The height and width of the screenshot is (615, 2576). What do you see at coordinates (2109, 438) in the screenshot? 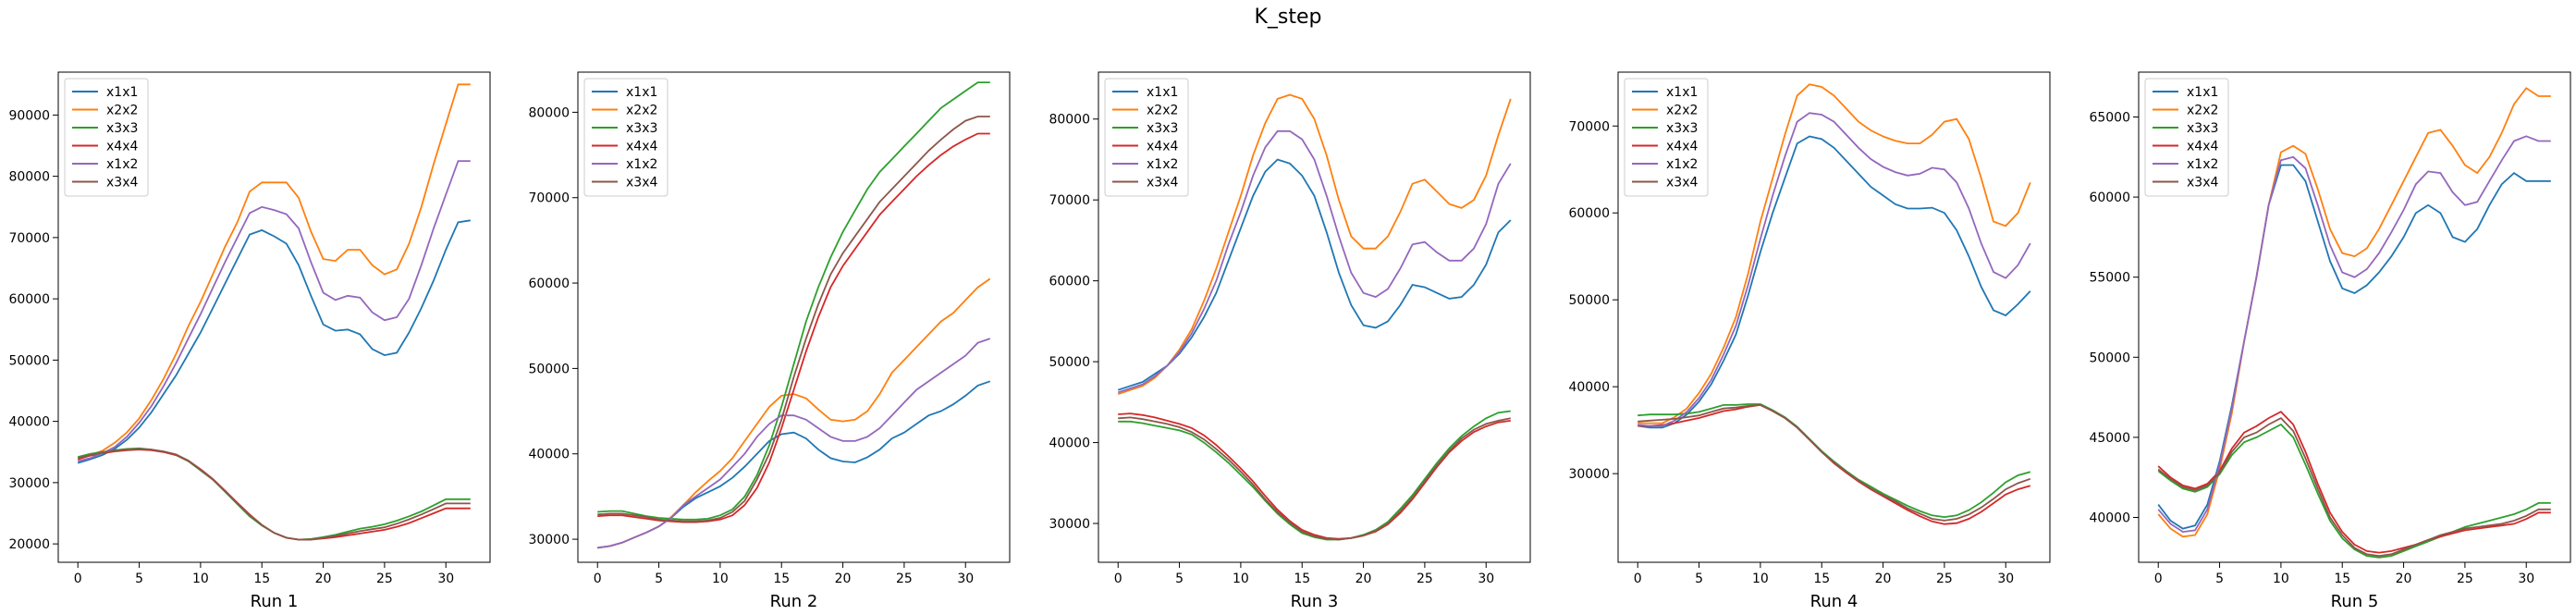
I see `y-tick-label: 45000` at bounding box center [2109, 438].